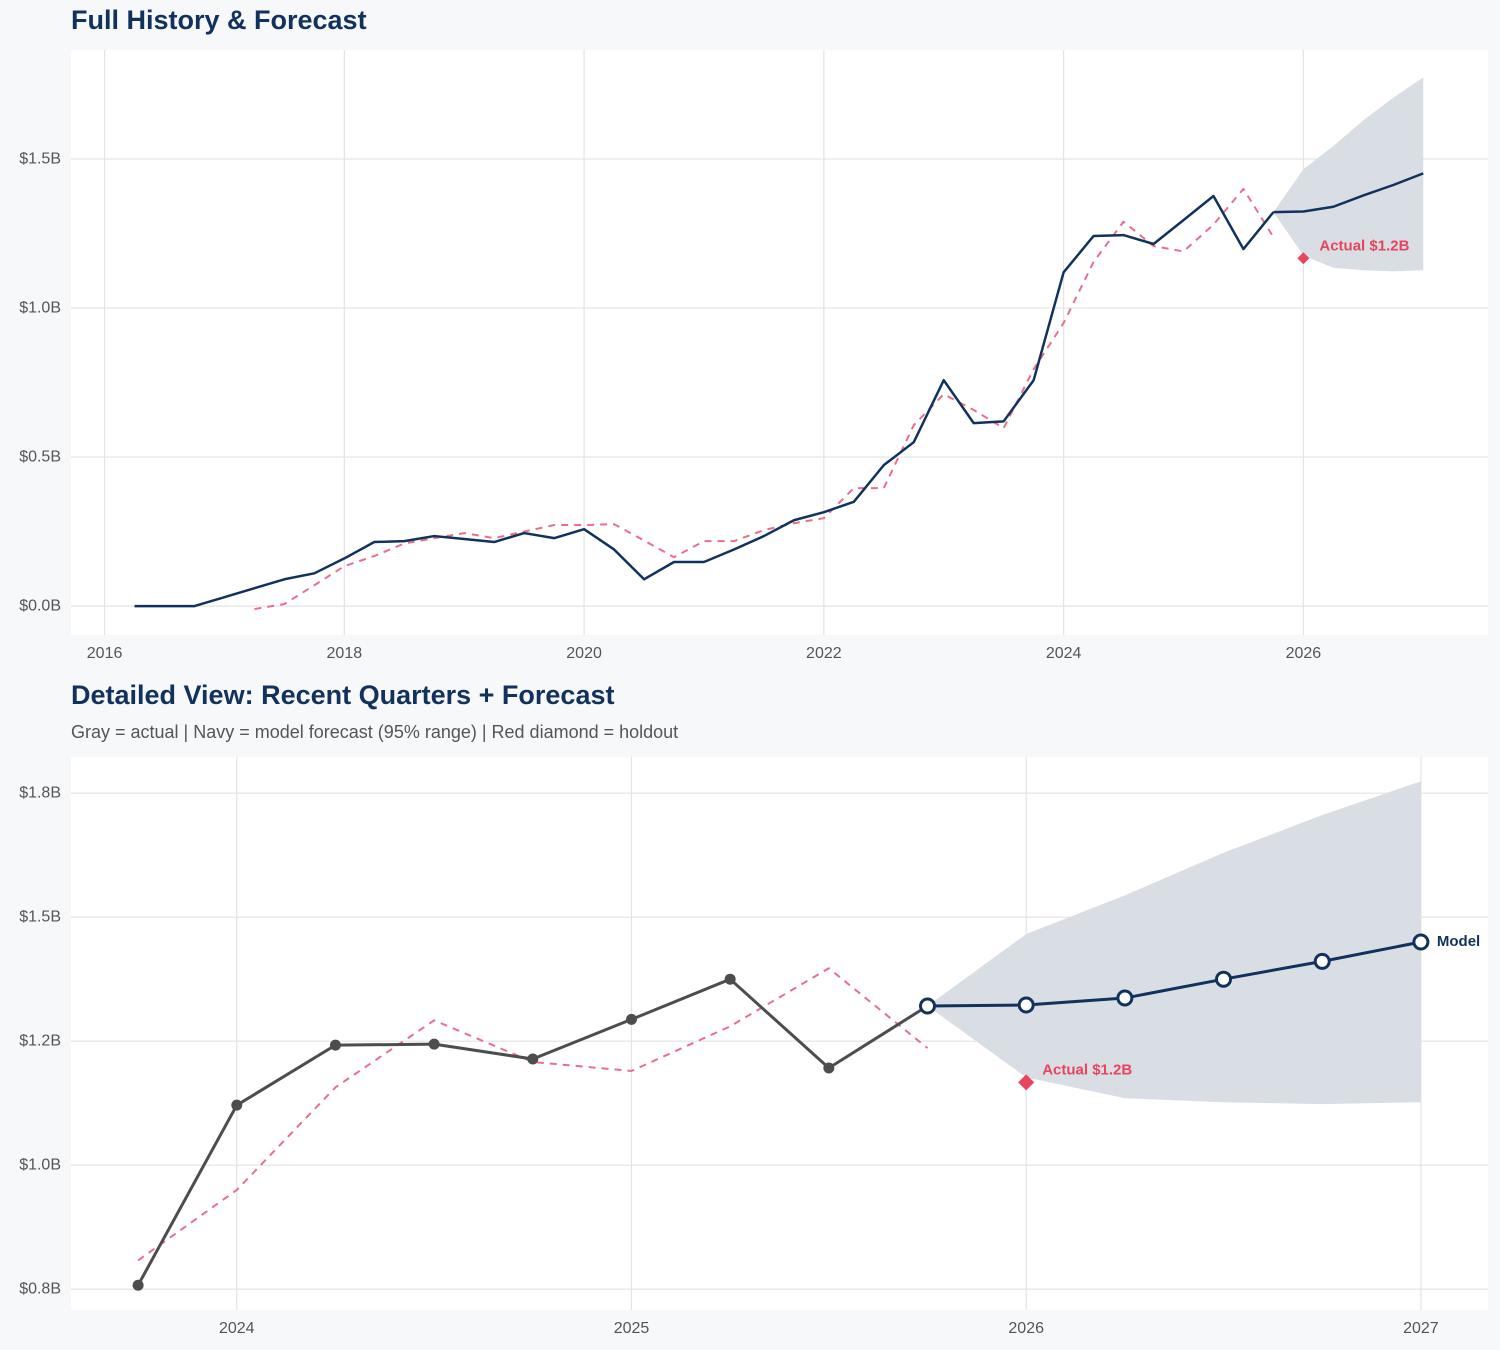  I want to click on x-tick-label: 2020, so click(584, 653).